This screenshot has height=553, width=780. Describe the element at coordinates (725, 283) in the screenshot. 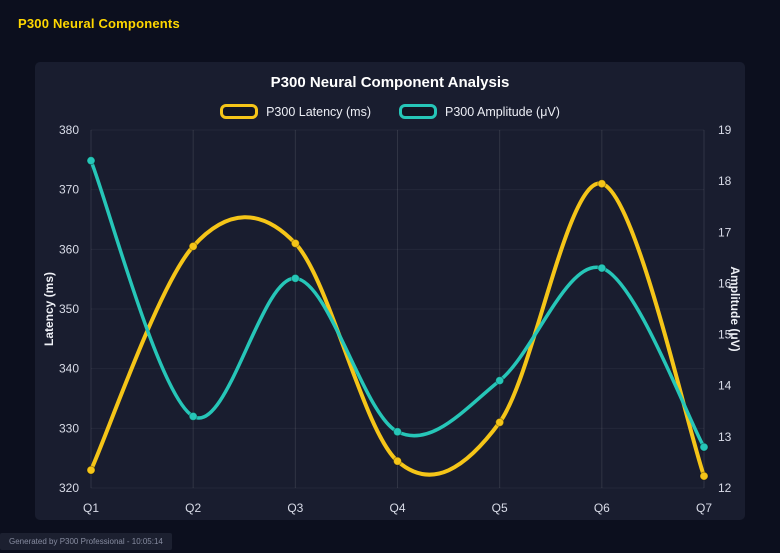

I see `right-axis-tick-label: 16` at that location.